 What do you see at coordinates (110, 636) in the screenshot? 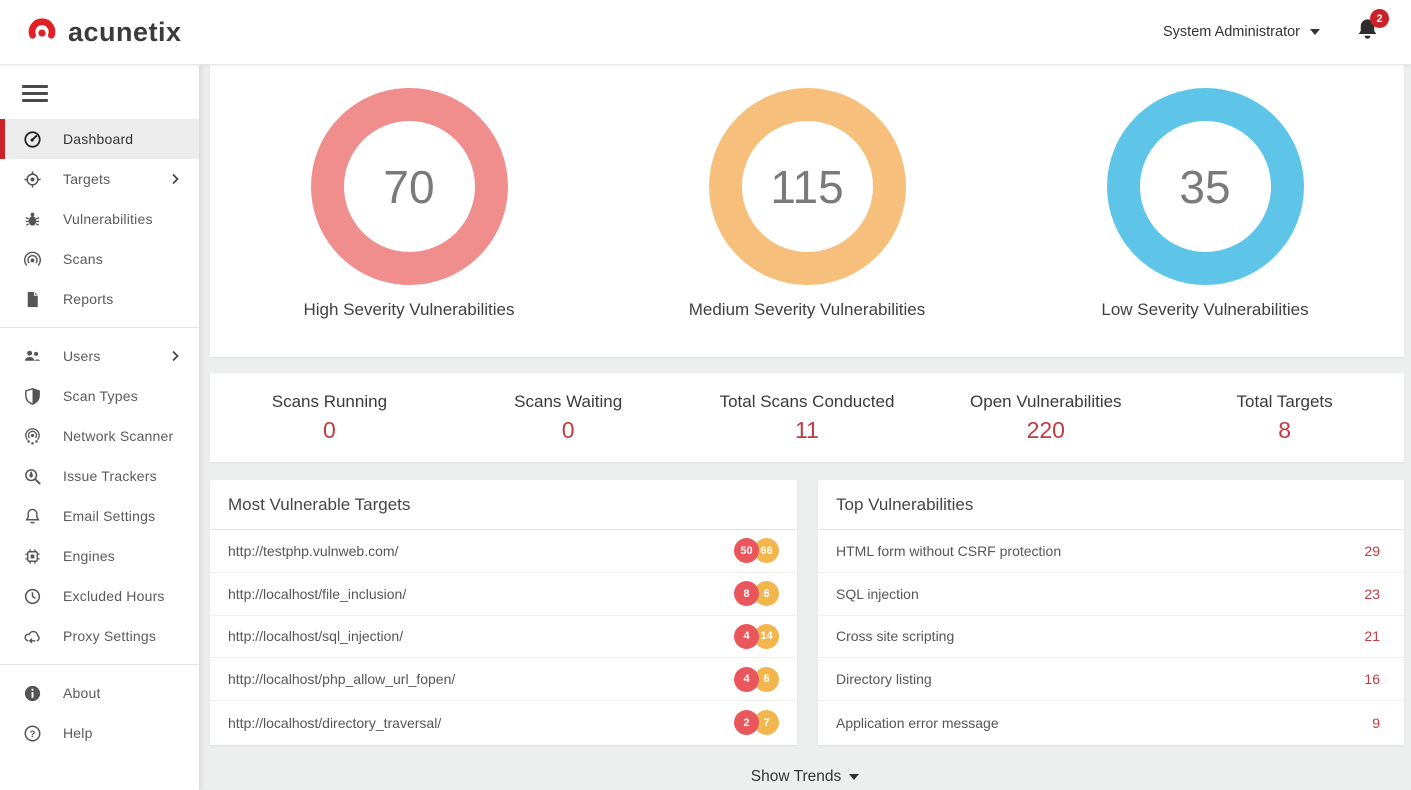
I see `sidebar-item-label: Proxy Settings` at bounding box center [110, 636].